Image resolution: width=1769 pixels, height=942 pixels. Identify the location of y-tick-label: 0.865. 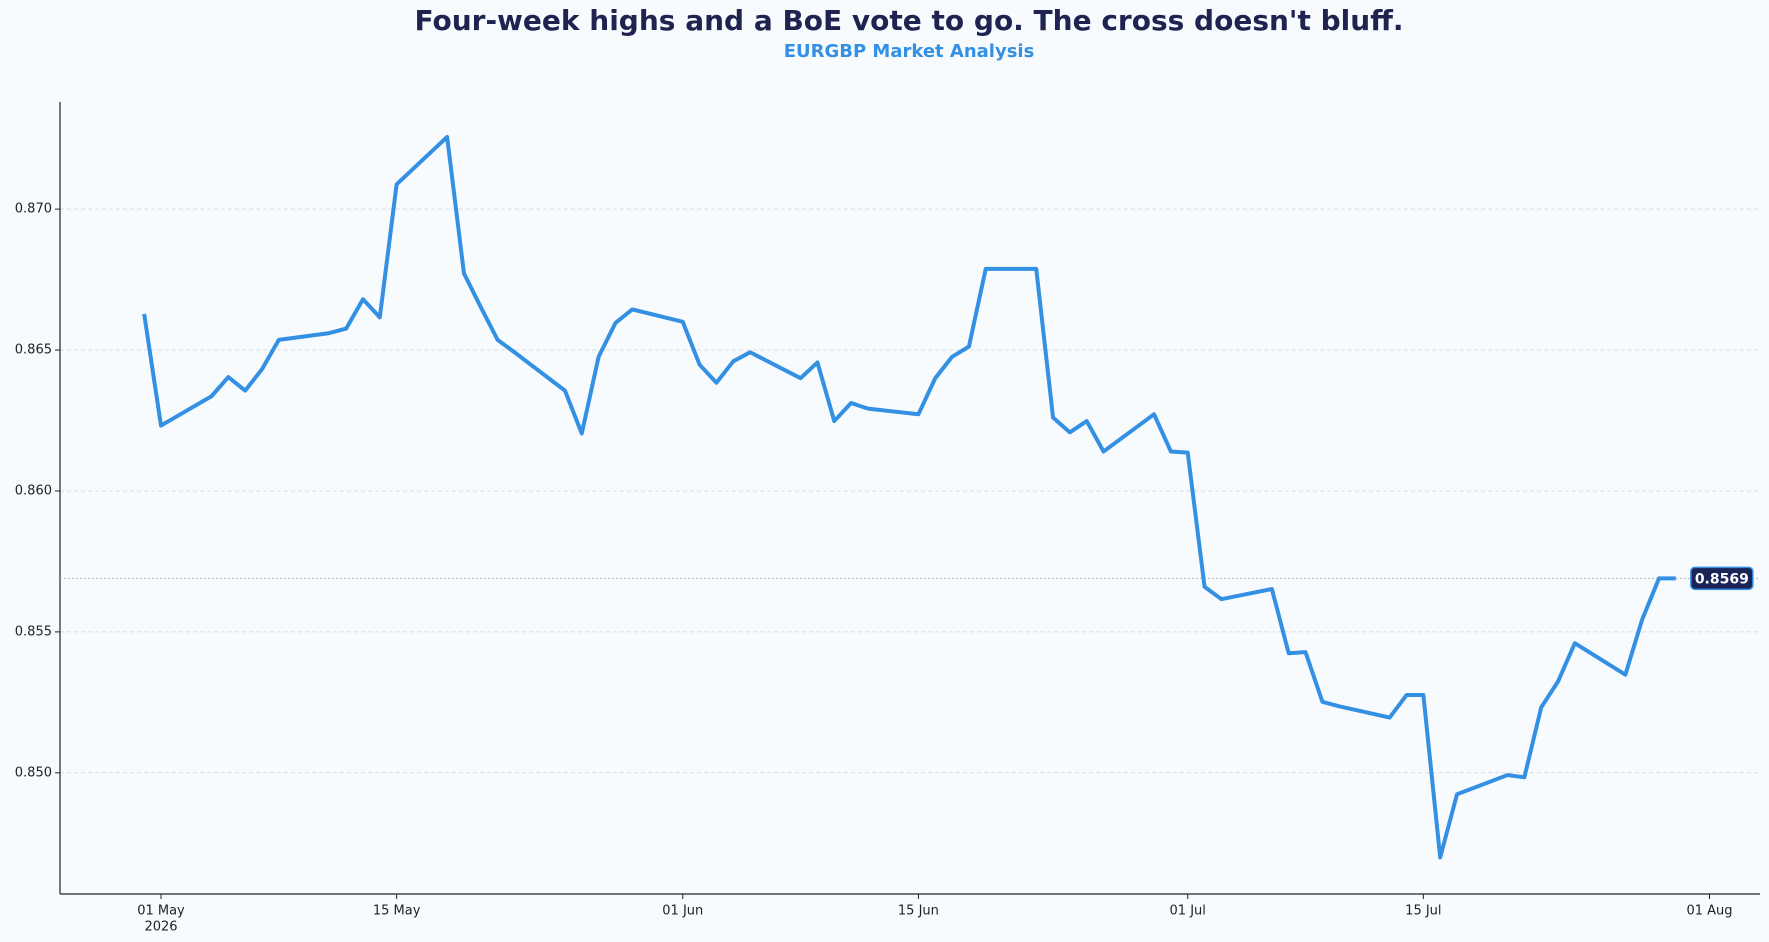
(33, 350).